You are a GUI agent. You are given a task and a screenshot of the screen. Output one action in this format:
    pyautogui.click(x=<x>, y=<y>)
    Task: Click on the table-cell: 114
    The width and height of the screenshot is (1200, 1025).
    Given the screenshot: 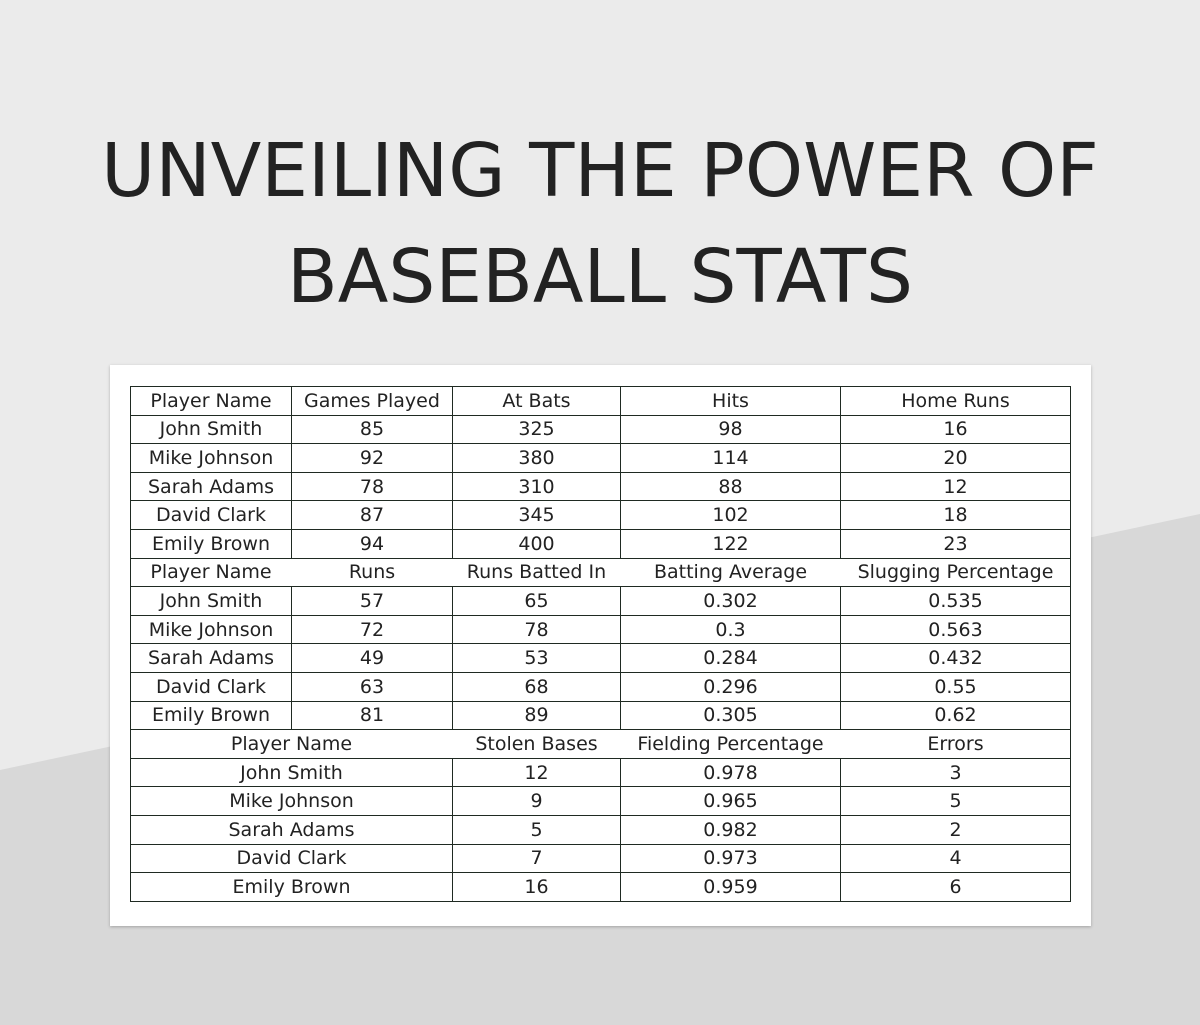 What is the action you would take?
    pyautogui.click(x=730, y=458)
    